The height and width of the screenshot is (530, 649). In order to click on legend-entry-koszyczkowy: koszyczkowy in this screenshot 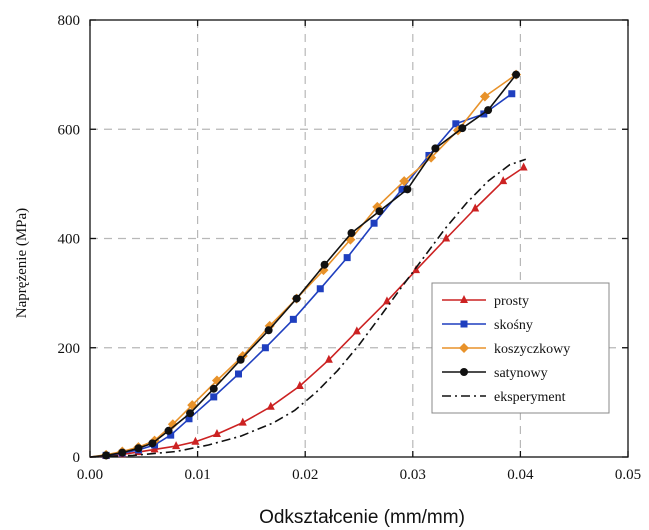, I will do `click(506, 349)`.